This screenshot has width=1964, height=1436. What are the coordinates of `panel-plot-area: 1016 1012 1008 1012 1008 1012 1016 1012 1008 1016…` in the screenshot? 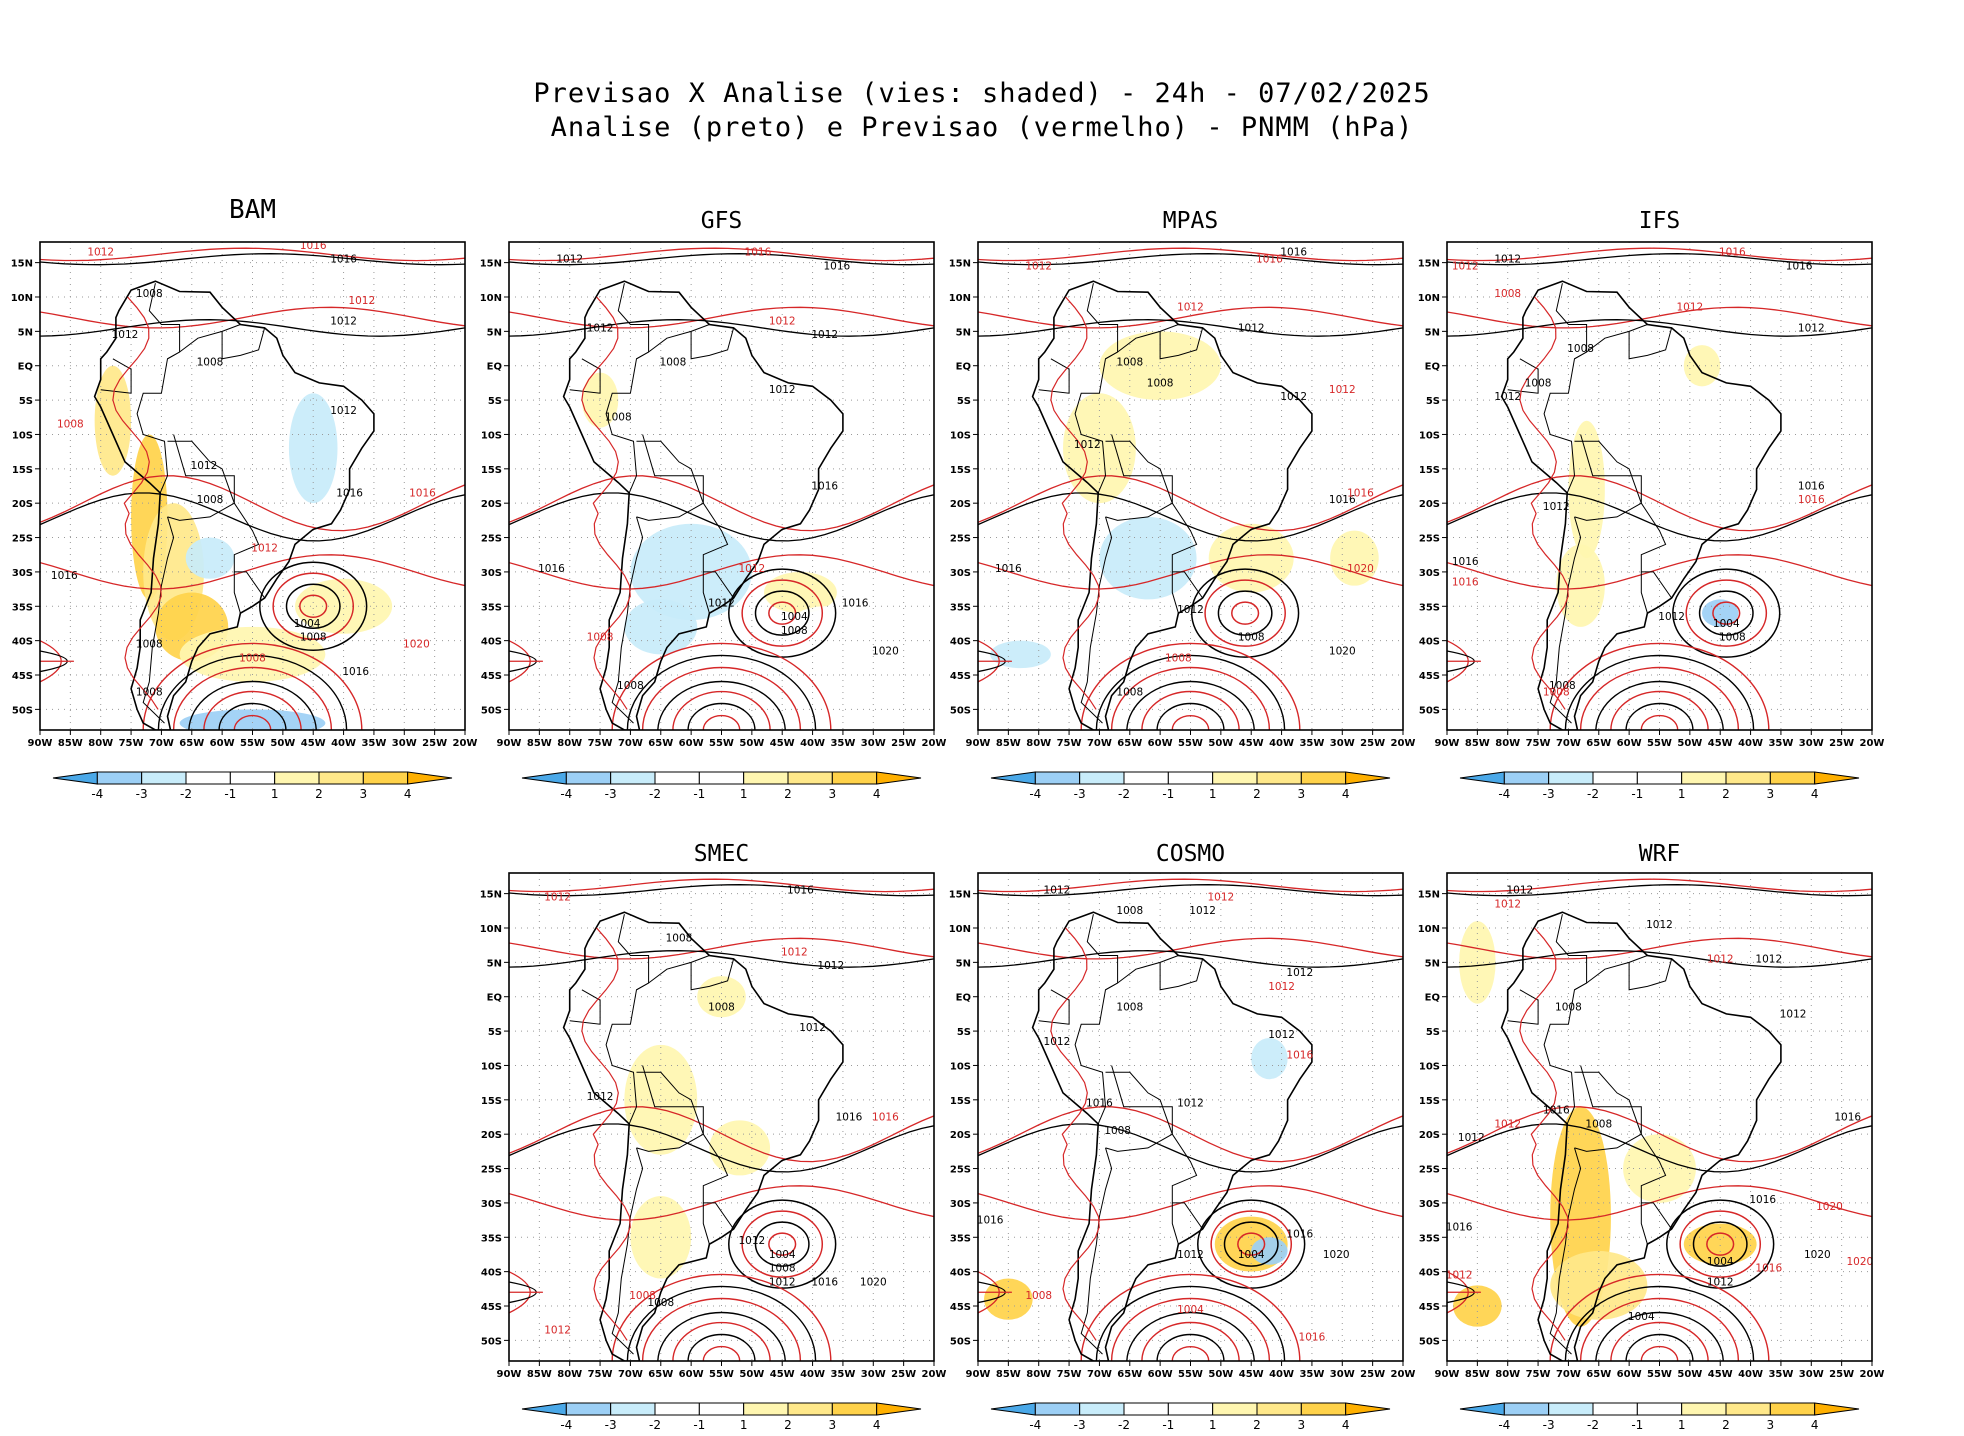 It's located at (252, 486).